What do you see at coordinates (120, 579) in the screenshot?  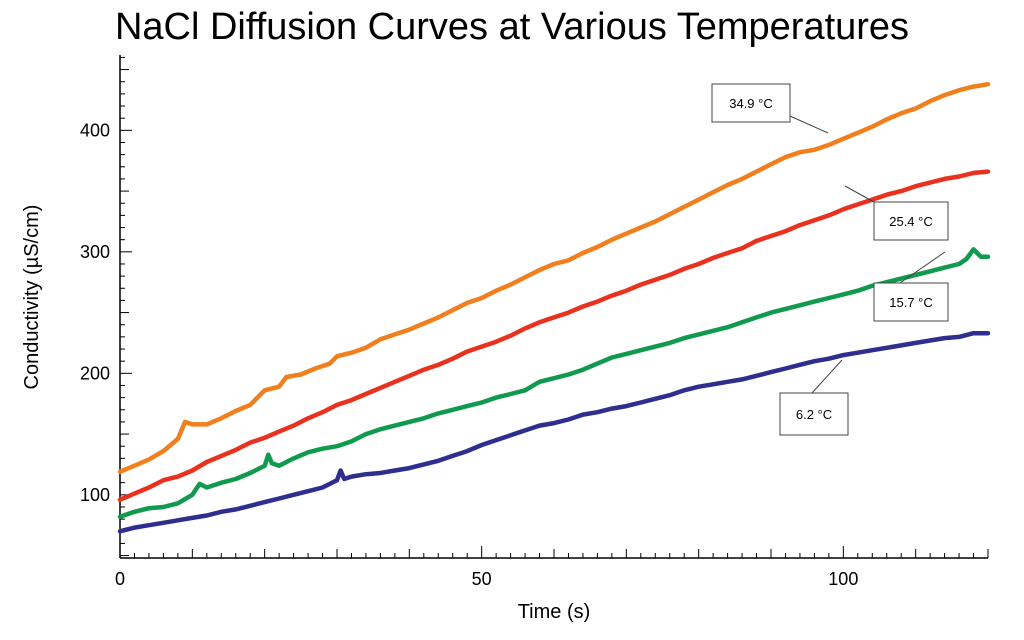 I see `x-tick-label: 0` at bounding box center [120, 579].